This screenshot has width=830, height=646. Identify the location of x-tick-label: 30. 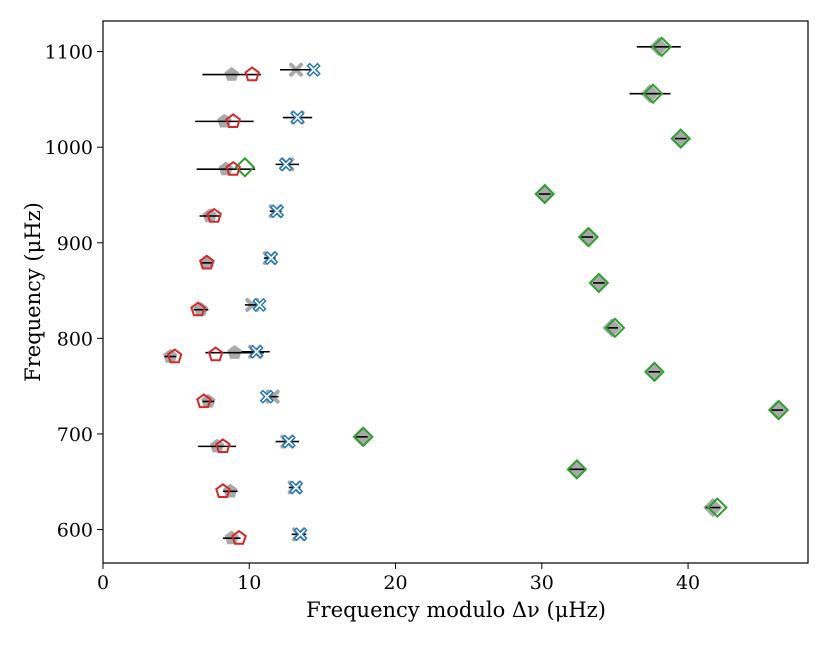
(542, 583).